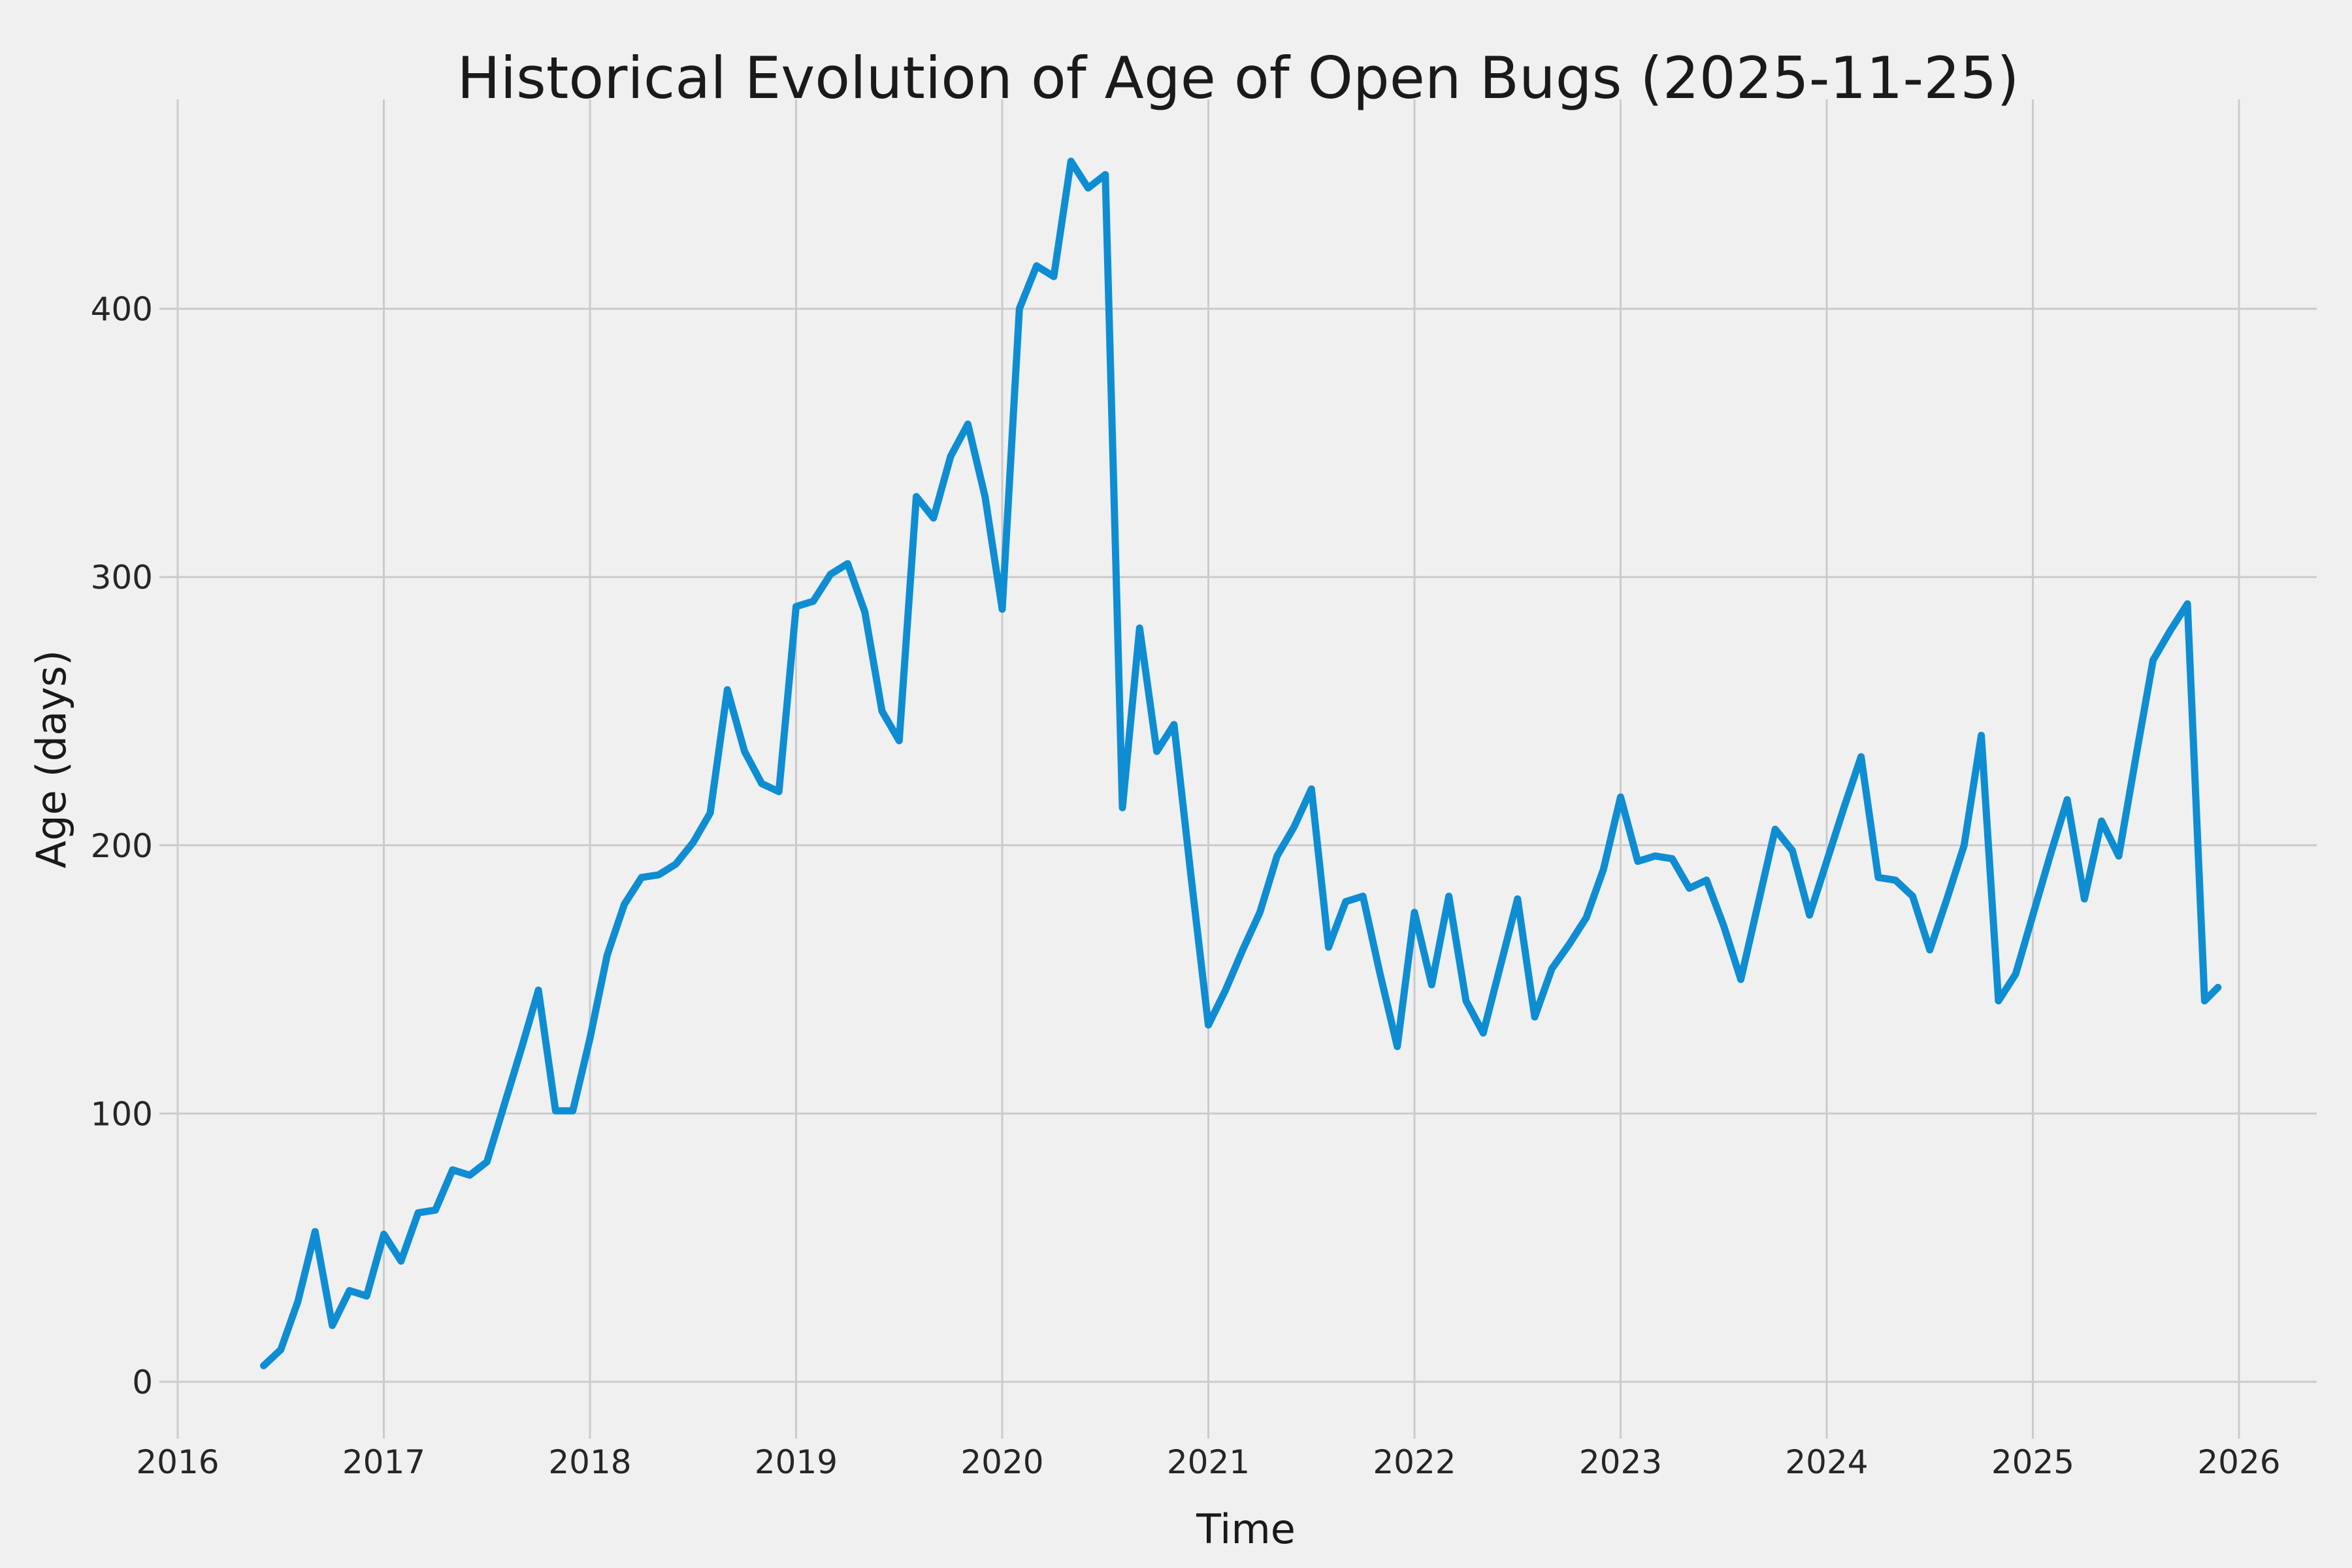 The image size is (2352, 1568). I want to click on y-tick-label: 300, so click(122, 577).